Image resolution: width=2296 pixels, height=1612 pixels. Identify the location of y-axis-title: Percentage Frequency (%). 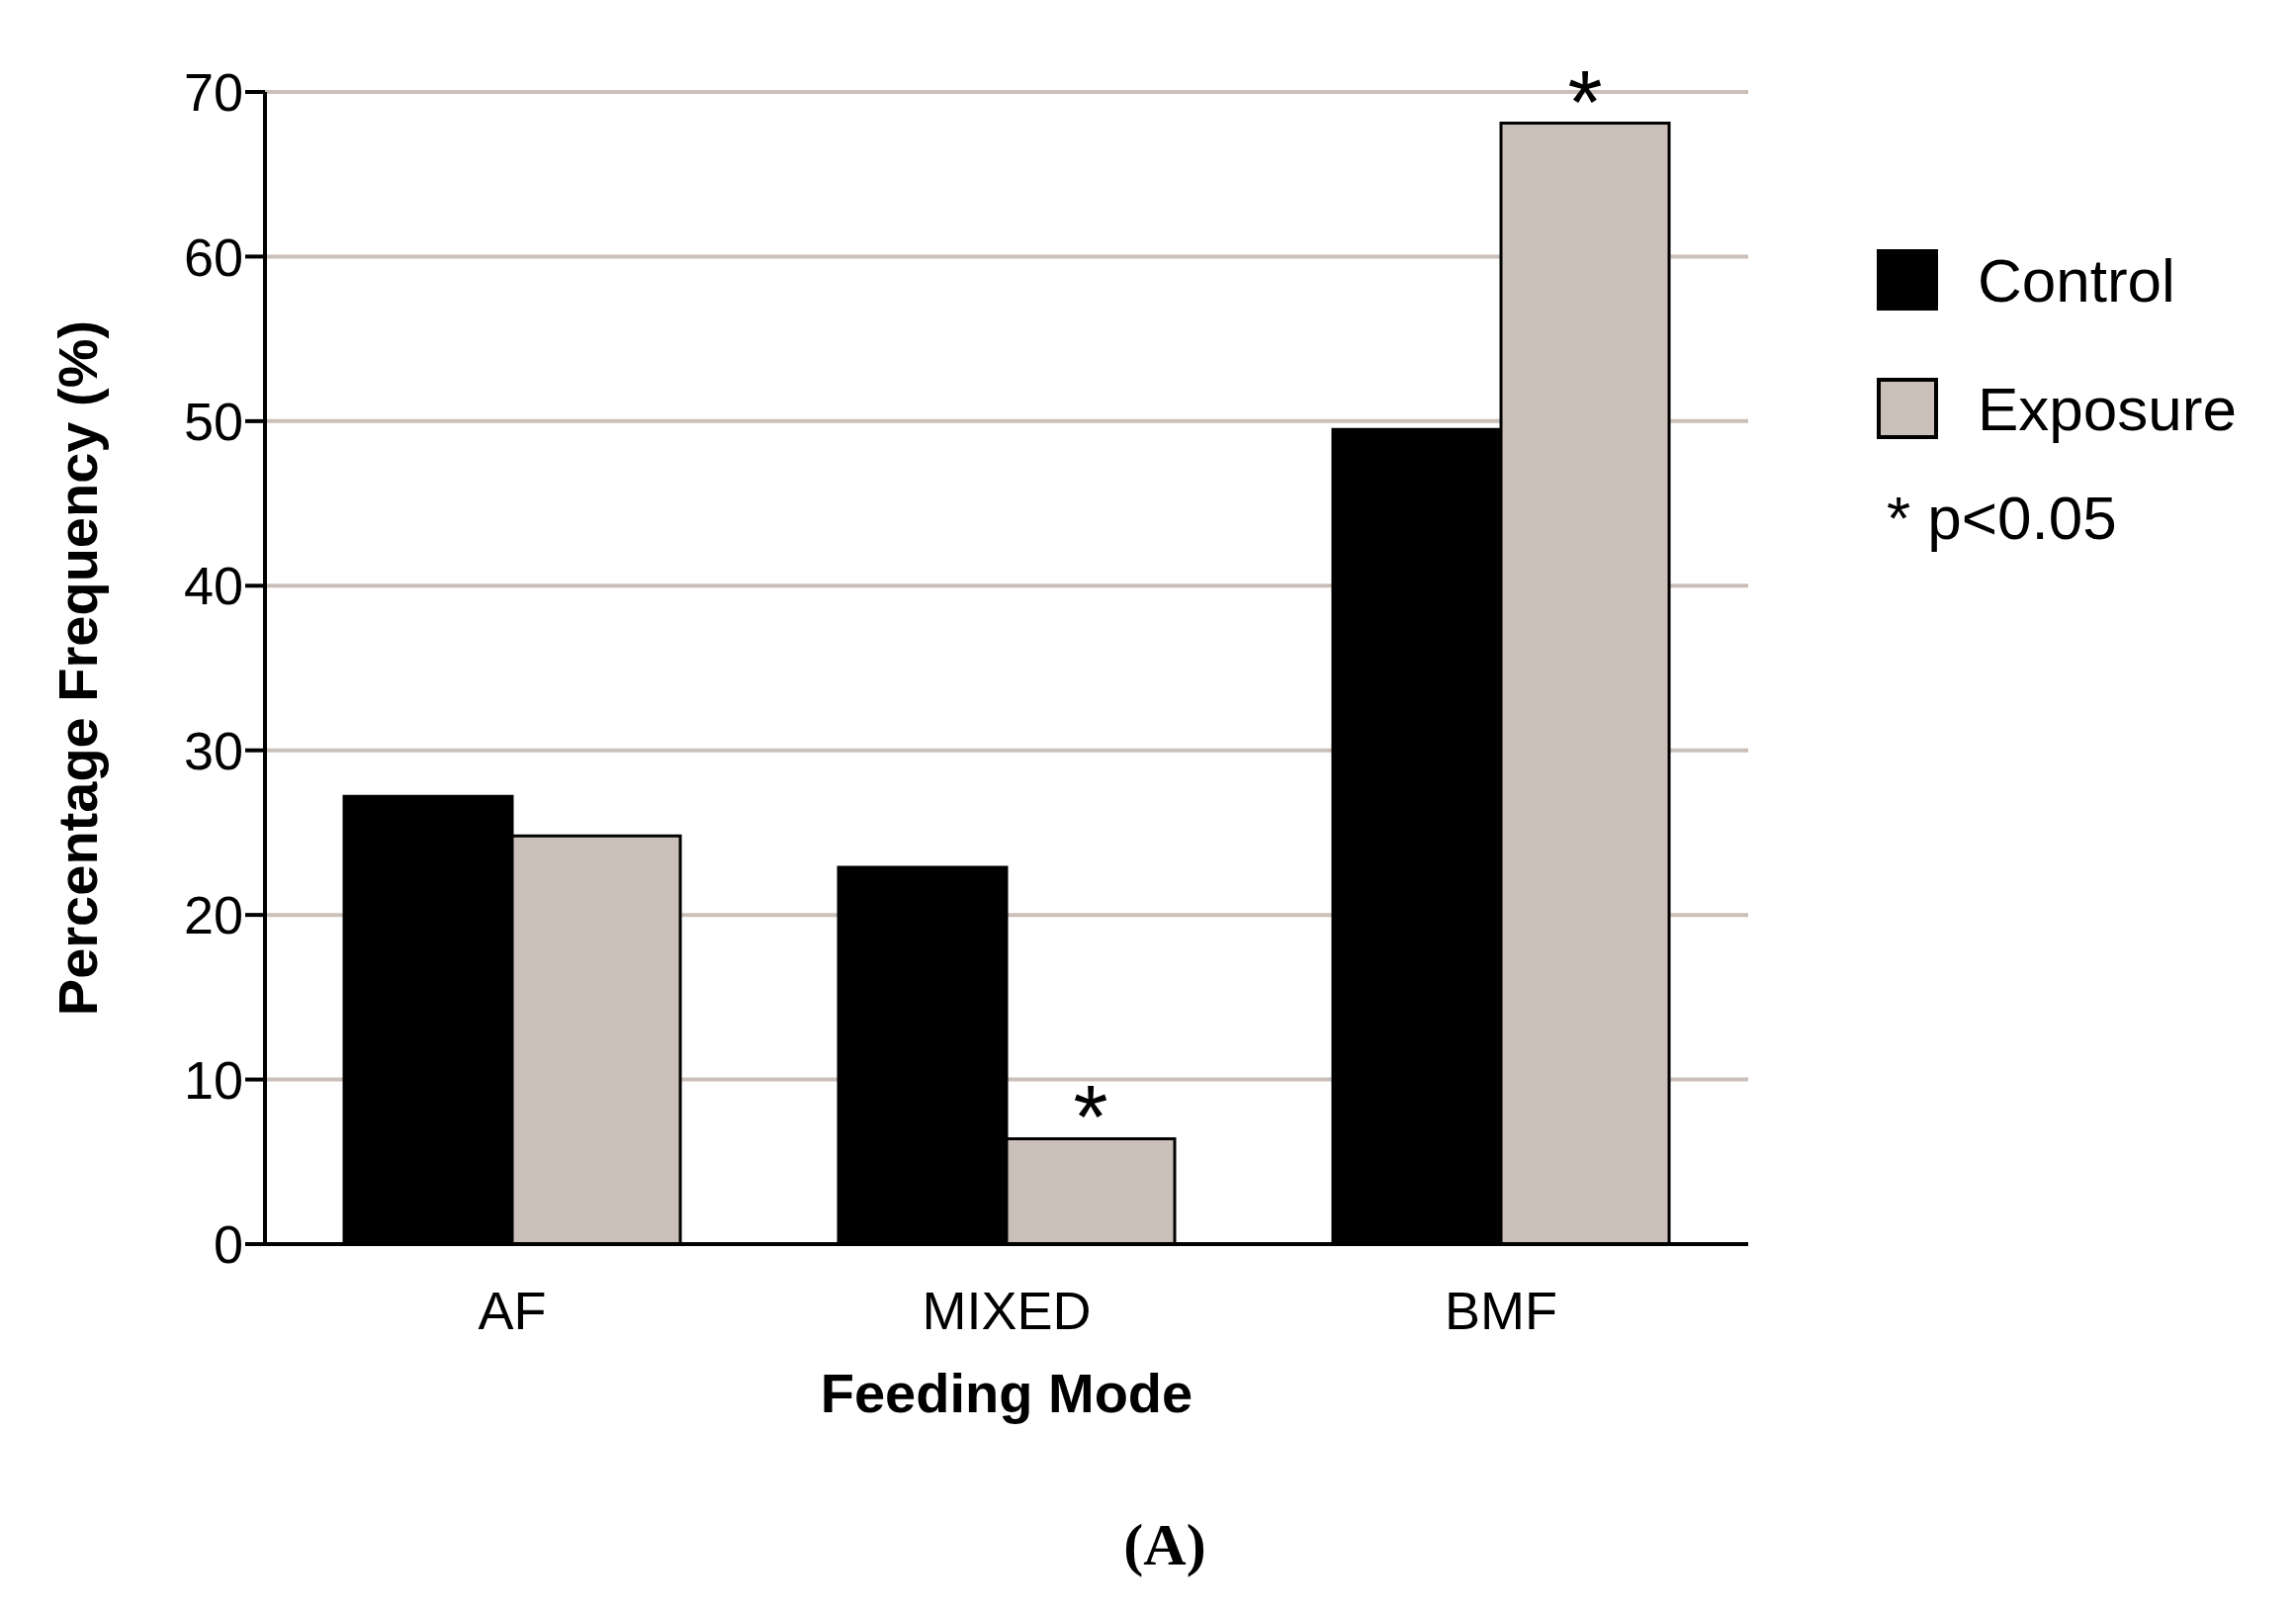
(77, 668).